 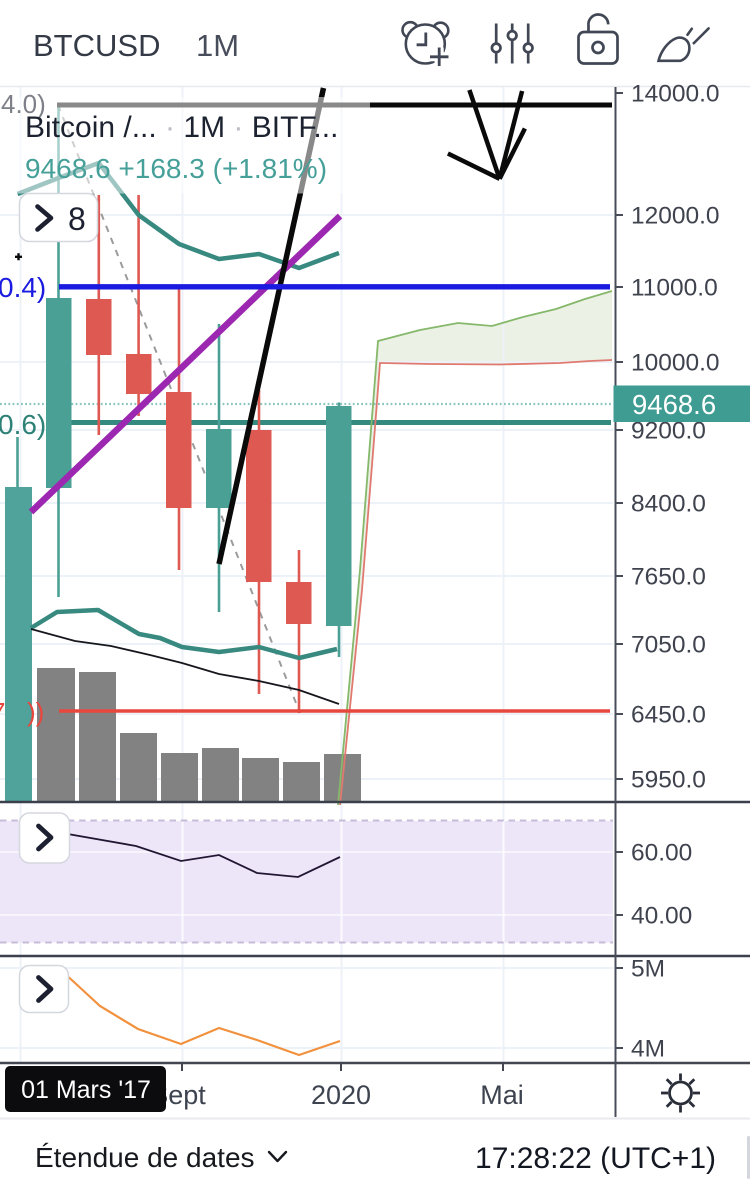 What do you see at coordinates (595, 1158) in the screenshot?
I see `svg-text: 17:28:22 (UTC+1)` at bounding box center [595, 1158].